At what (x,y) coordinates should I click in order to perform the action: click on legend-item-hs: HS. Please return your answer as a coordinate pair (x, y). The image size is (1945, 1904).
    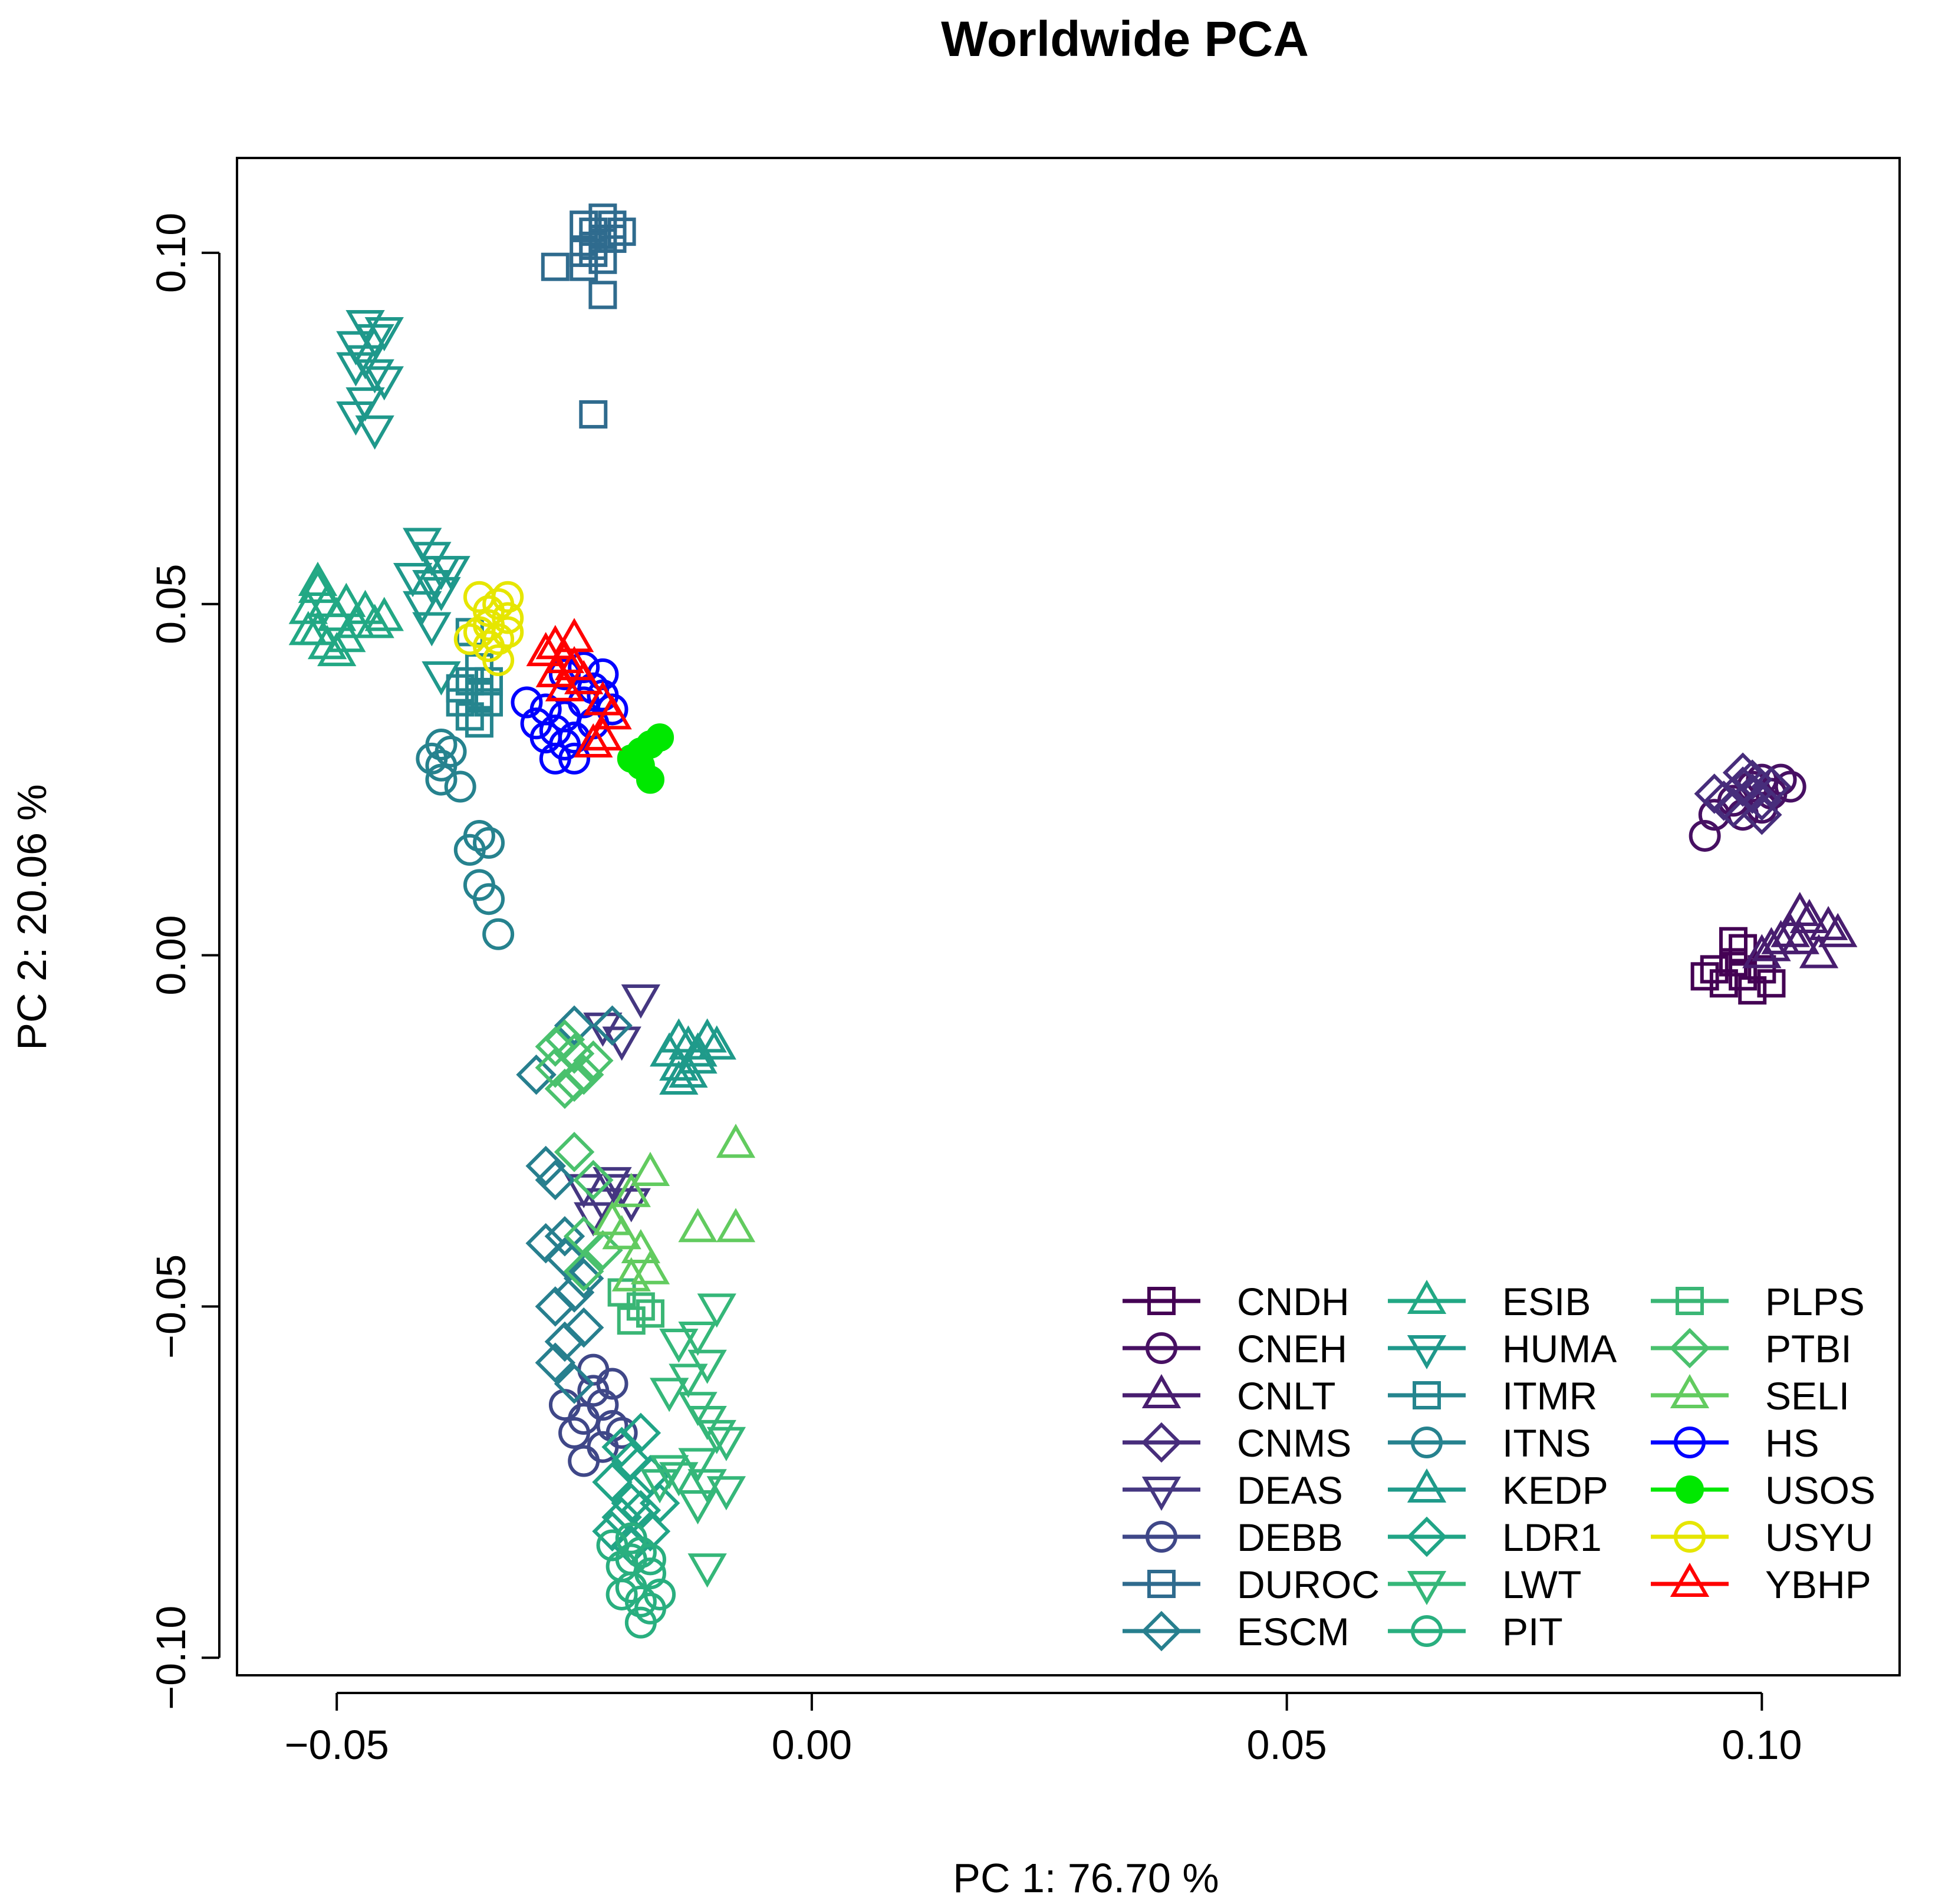
    Looking at the image, I should click on (1735, 1443).